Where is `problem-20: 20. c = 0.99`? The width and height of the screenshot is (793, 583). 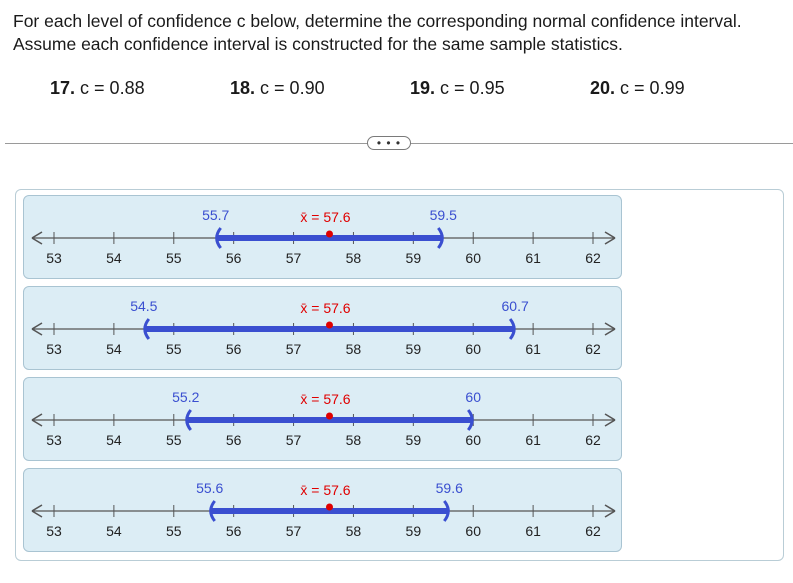
problem-20: 20. c = 0.99 is located at coordinates (637, 88).